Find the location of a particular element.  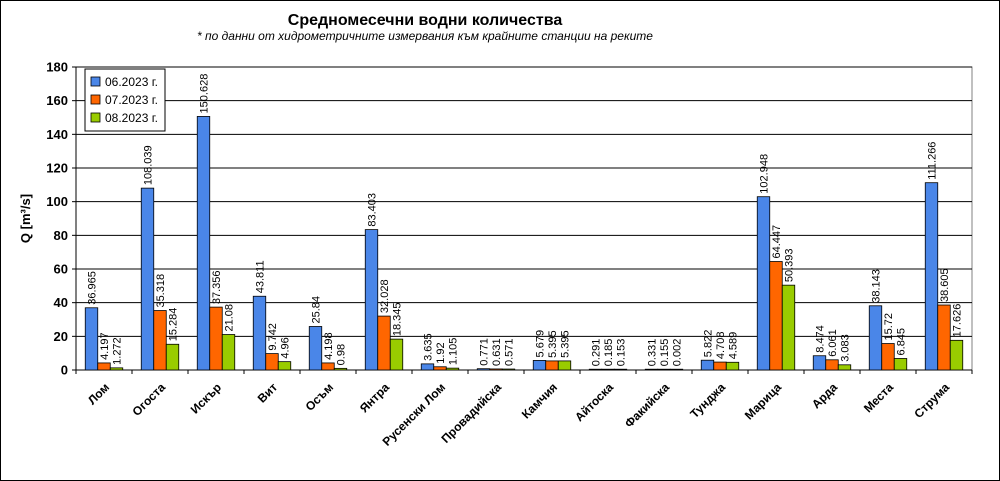

data-label: 8.474 is located at coordinates (821, 339).